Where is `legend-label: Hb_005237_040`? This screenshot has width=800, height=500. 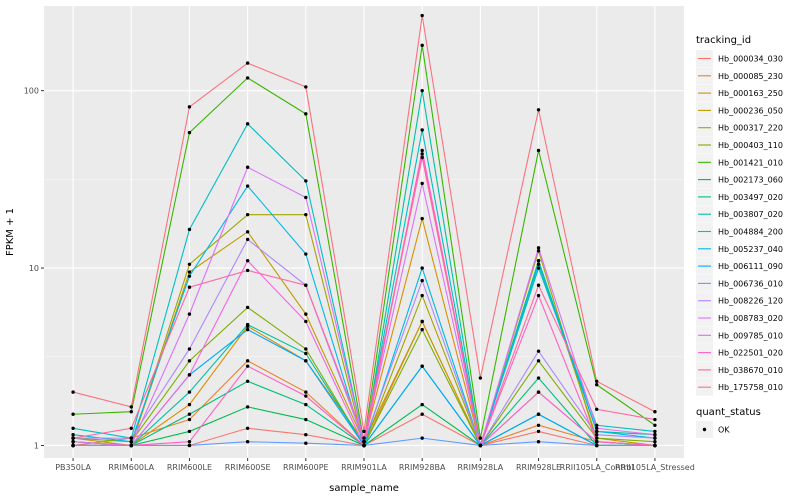 legend-label: Hb_005237_040 is located at coordinates (750, 249).